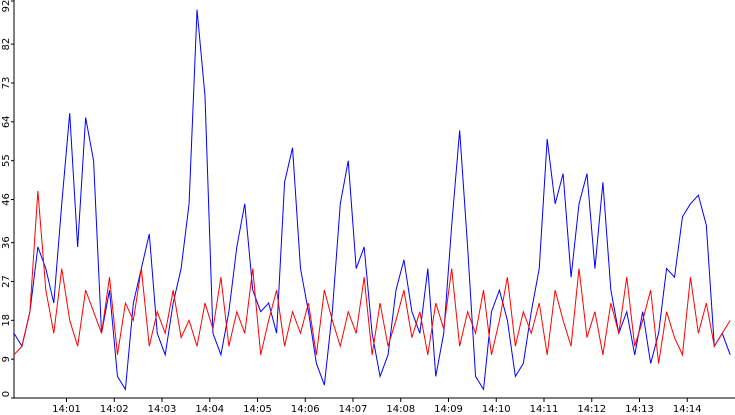  I want to click on x-tick-label: 14:14, so click(687, 409).